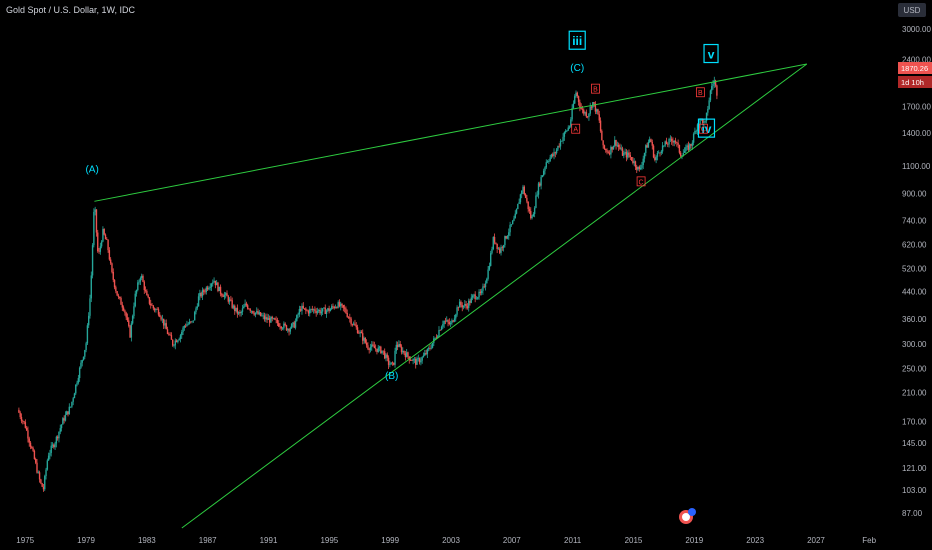 Image resolution: width=932 pixels, height=550 pixels. Describe the element at coordinates (687, 516) in the screenshot. I see `news-flag-icon` at that location.